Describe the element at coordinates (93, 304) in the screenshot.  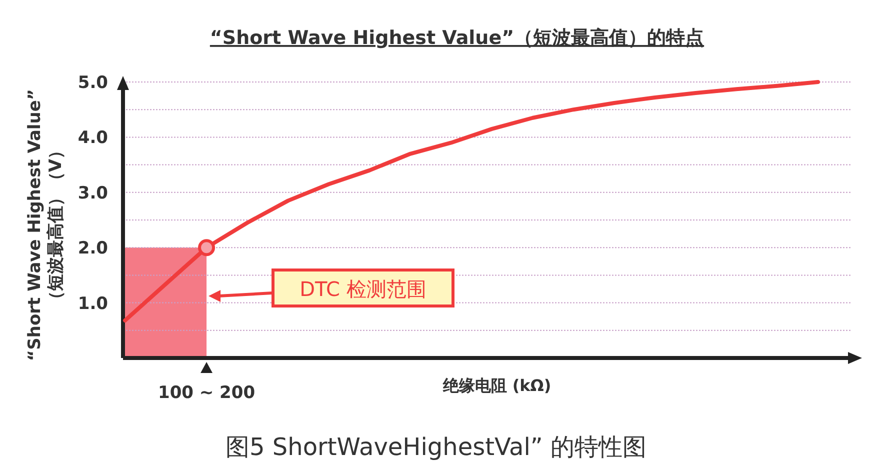
I see `y-tick-label: 1.0` at that location.